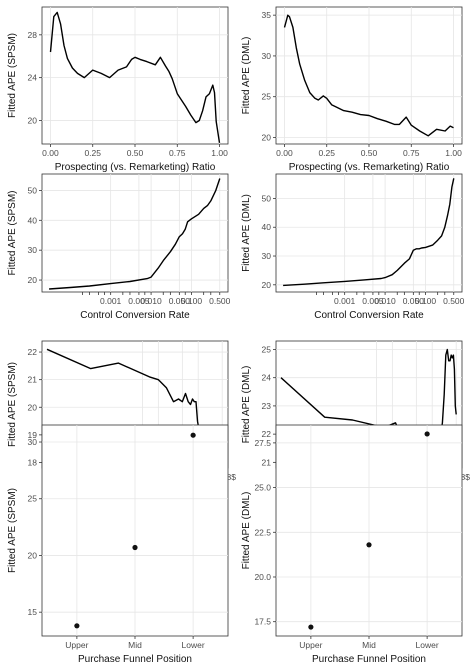  Describe the element at coordinates (262, 488) in the screenshot. I see `y-tick-label: 25.0` at that location.